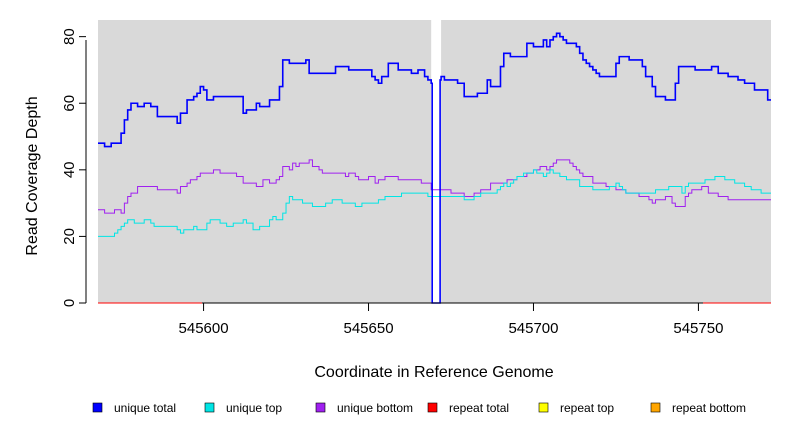  I want to click on legend-swatch-unique-bottom, so click(320, 407).